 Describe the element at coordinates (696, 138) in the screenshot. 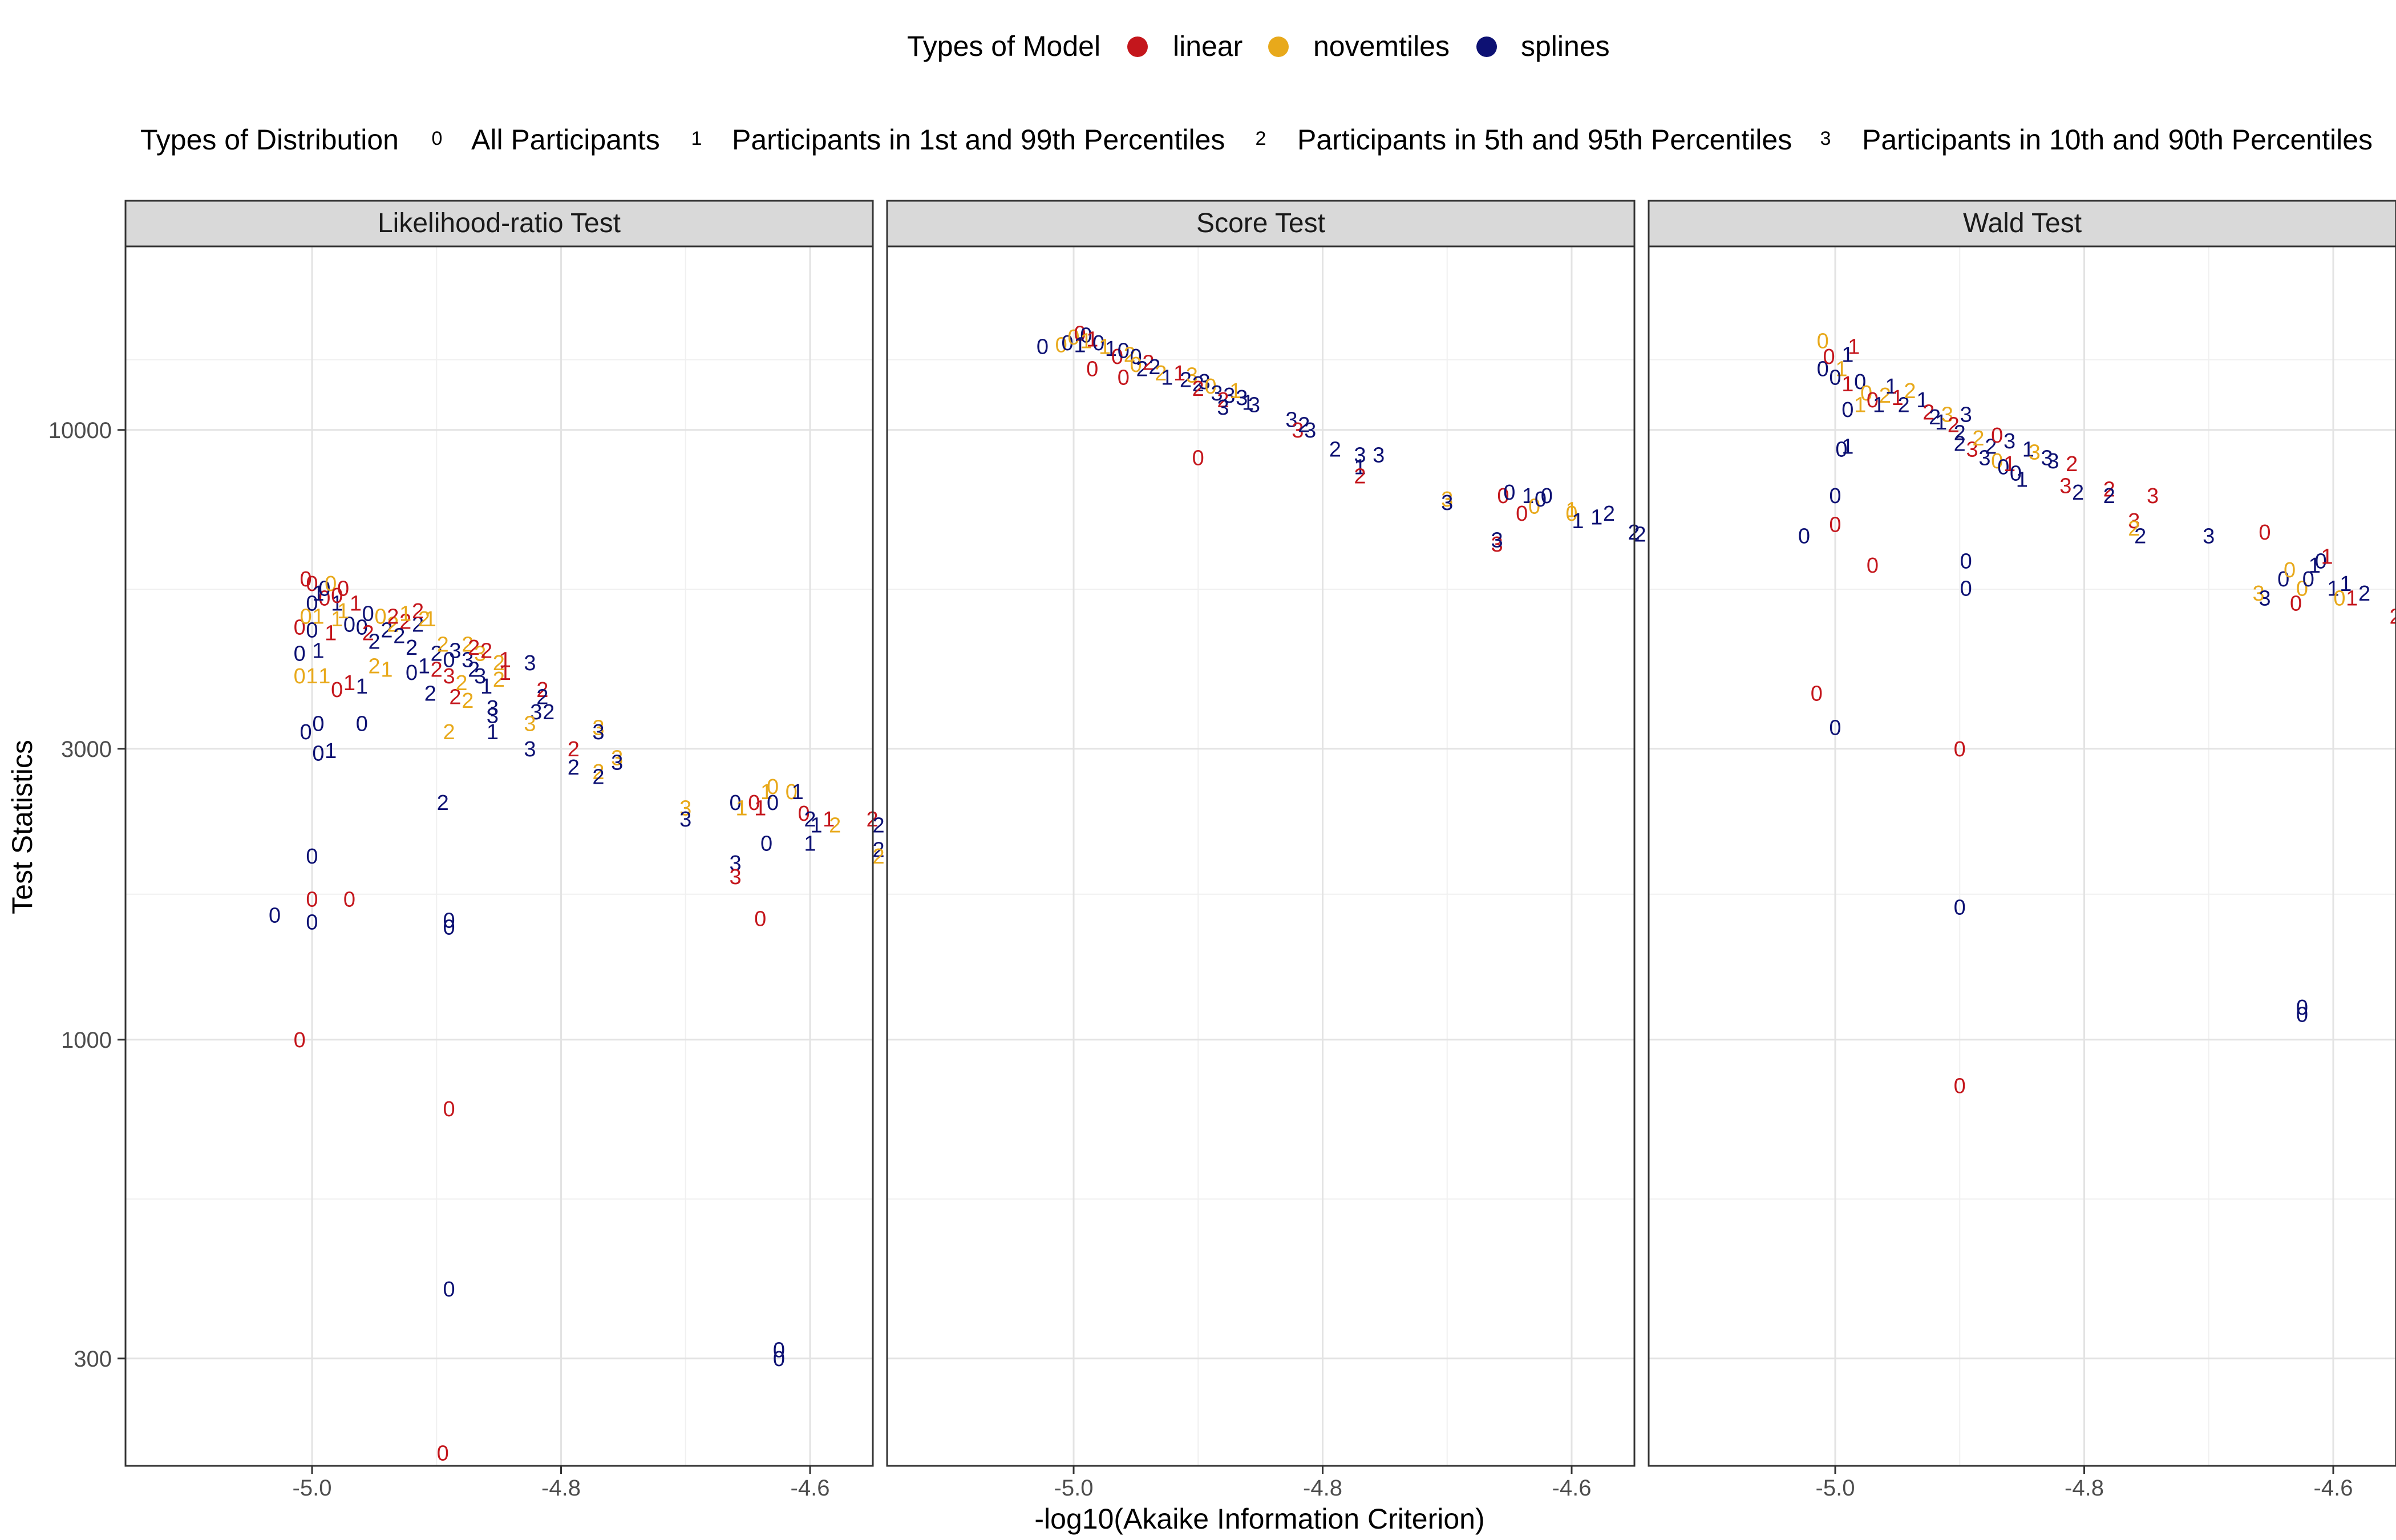

I see `legend-symbol-1: 1` at that location.